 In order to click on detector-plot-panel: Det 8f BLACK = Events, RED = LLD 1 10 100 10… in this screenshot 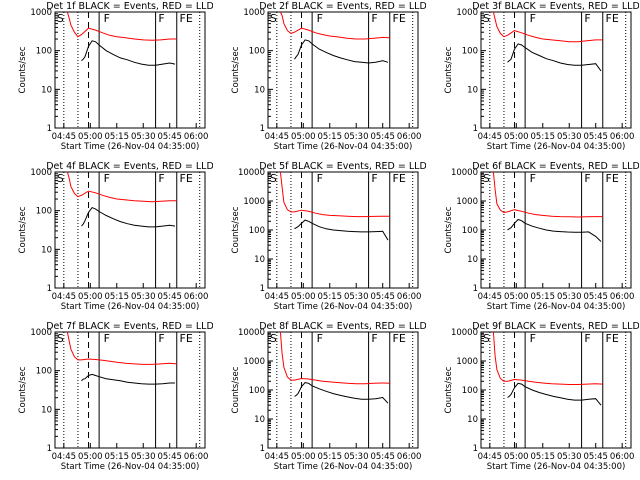, I will do `click(328, 396)`.